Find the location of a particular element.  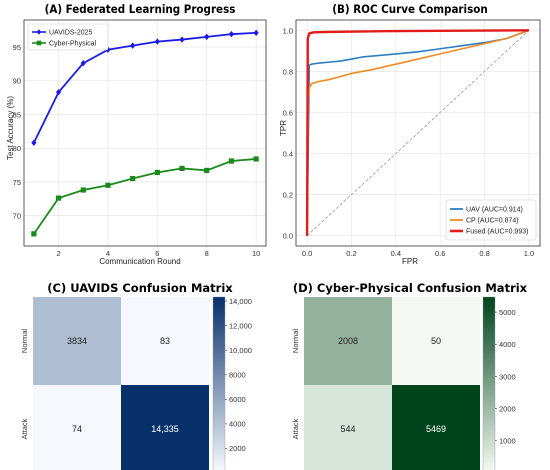

panel-c-cell-value: 83 is located at coordinates (165, 341).